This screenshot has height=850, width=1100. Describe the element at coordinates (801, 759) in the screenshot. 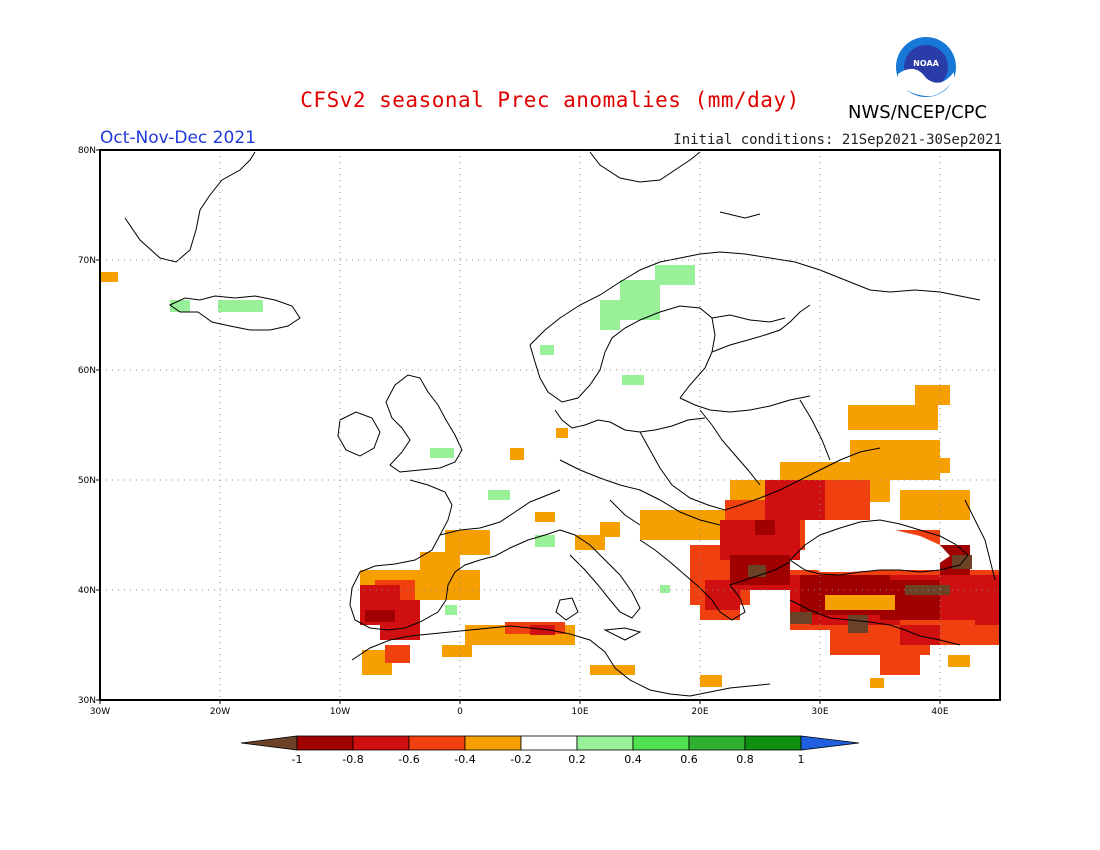

I see `legend-label: 1` at that location.